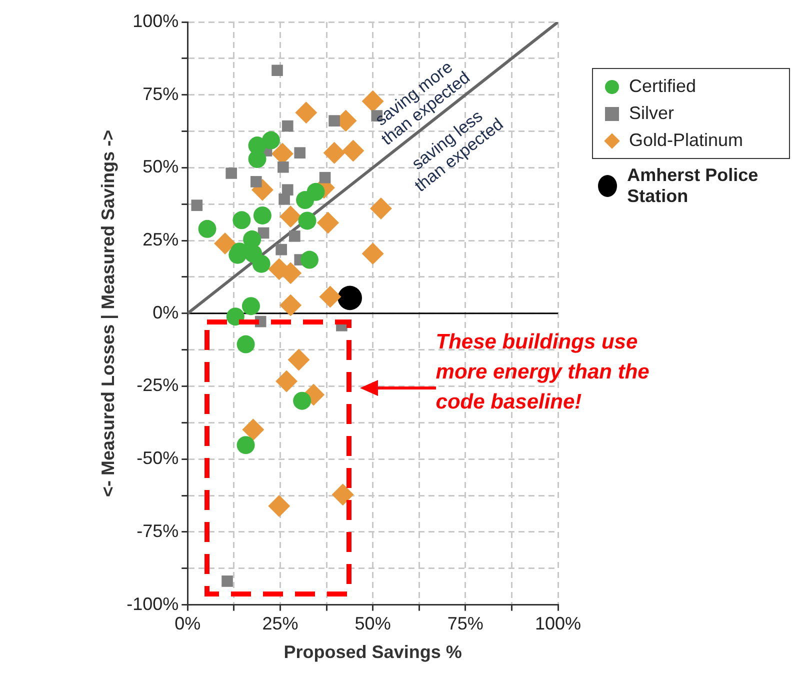 The height and width of the screenshot is (680, 812). What do you see at coordinates (372, 624) in the screenshot?
I see `x-tick-label: 50%` at bounding box center [372, 624].